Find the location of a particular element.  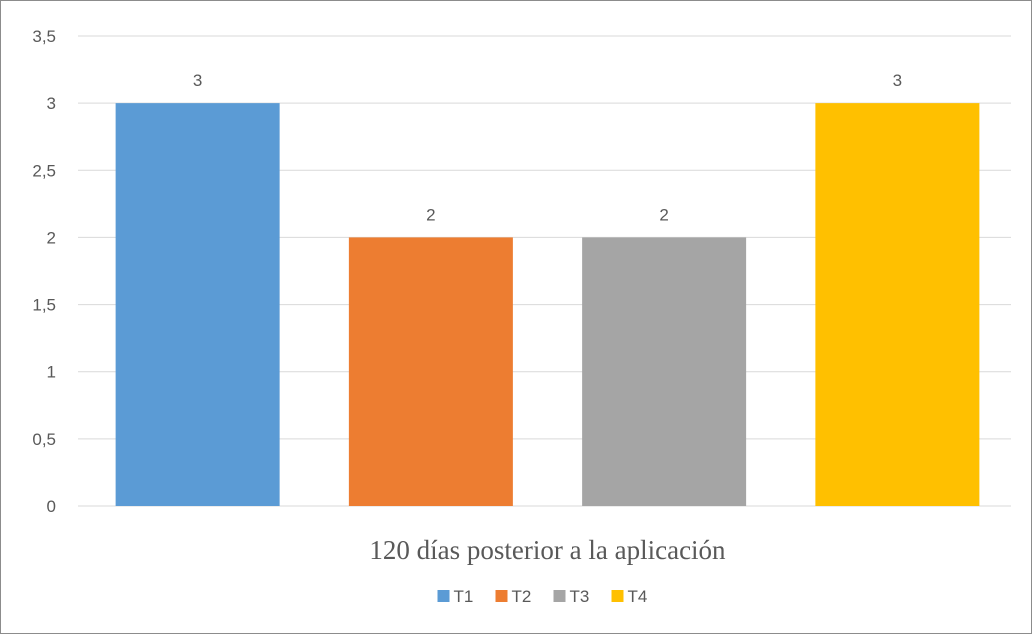

legend-item-t2: T2 is located at coordinates (513, 596).